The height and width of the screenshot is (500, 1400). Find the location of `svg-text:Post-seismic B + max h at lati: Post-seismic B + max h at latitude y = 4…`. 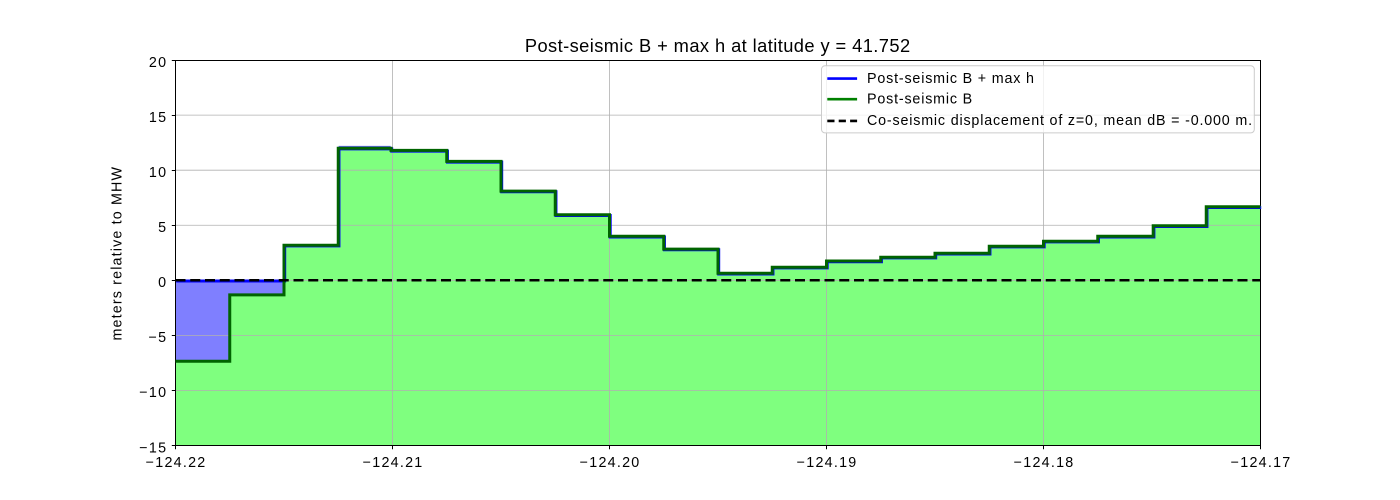

svg-text:Post-seismic B + max h at lati: Post-seismic B + max h at latitude y = 4… is located at coordinates (718, 45).